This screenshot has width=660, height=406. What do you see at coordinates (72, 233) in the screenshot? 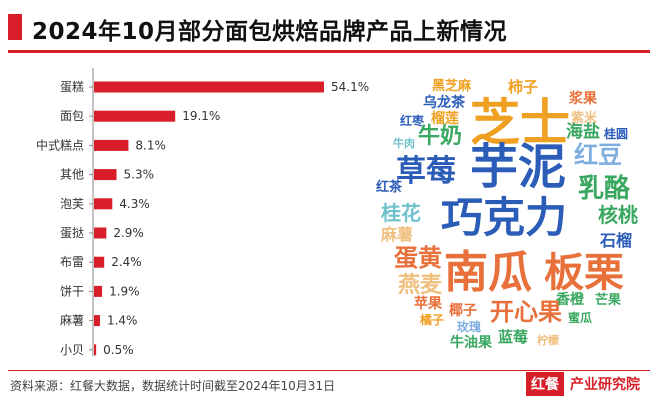
I see `category-label: 蛋挞` at bounding box center [72, 233].